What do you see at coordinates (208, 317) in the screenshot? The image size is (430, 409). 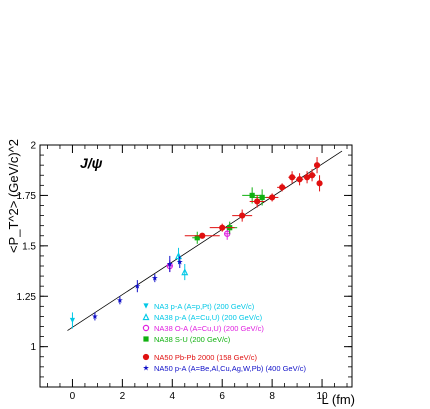 I see `legend-label: NA38 p-A (A=Cu,U) (200 GeV/c)` at bounding box center [208, 317].